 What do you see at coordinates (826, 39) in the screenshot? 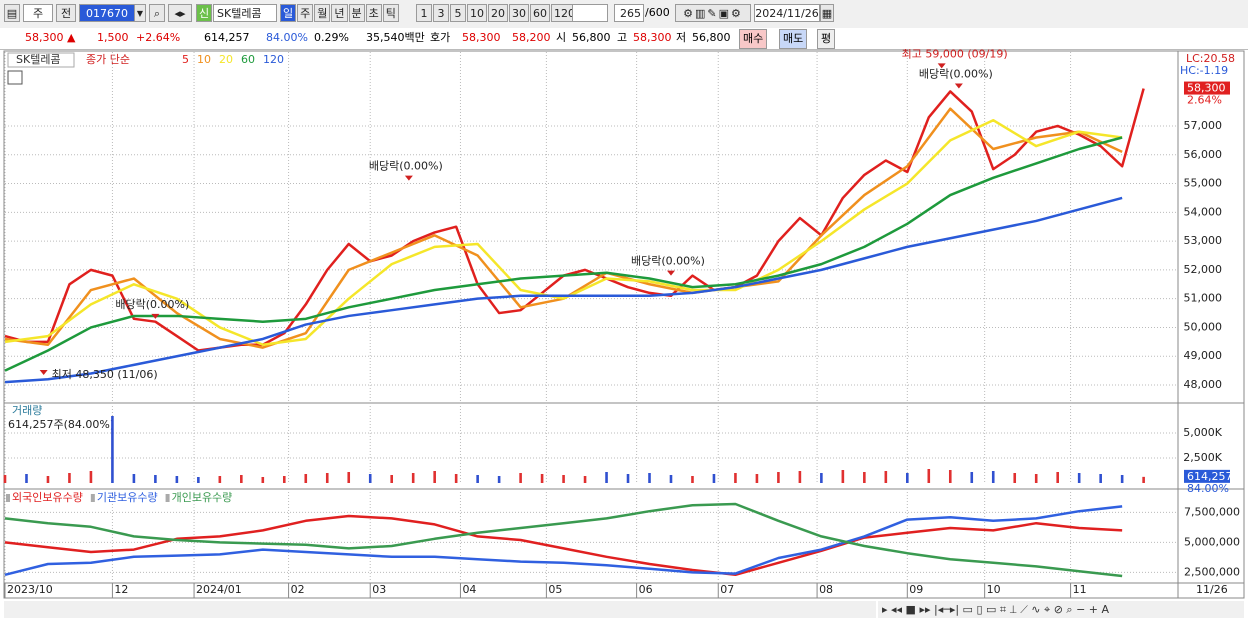
I see `avg-button: 평` at bounding box center [826, 39].